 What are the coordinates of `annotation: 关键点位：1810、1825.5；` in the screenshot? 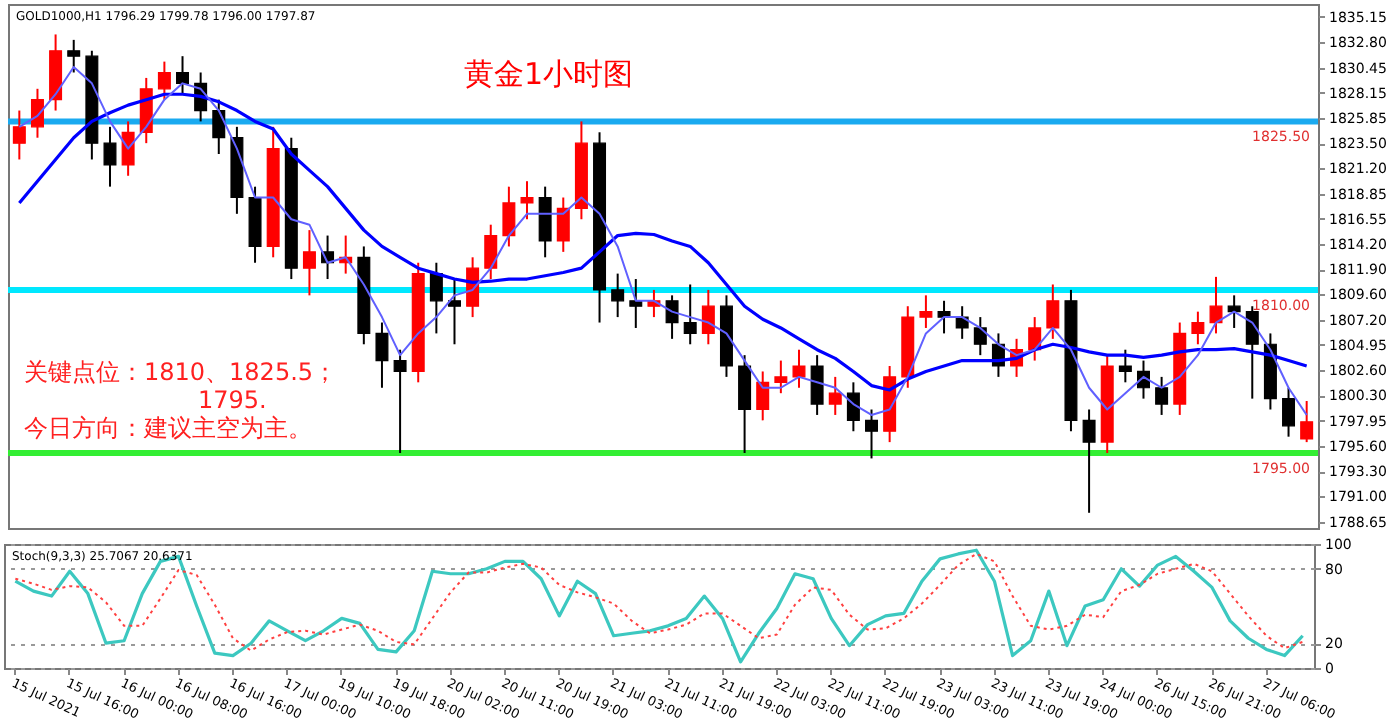 It's located at (181, 372).